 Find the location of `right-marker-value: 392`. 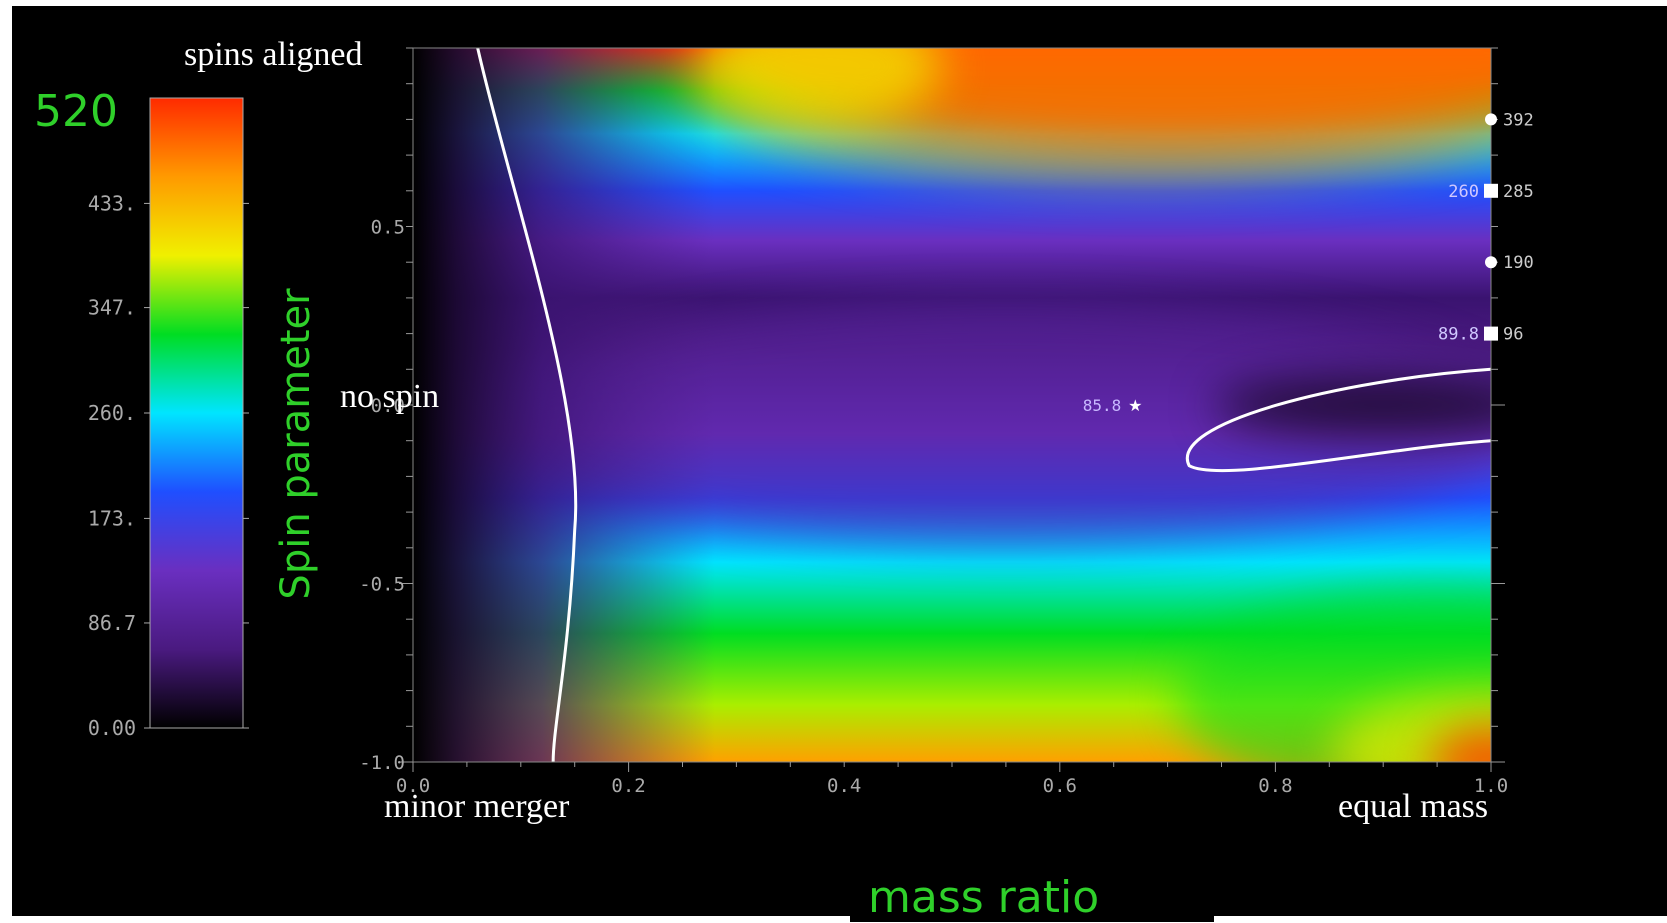

right-marker-value: 392 is located at coordinates (1518, 120).